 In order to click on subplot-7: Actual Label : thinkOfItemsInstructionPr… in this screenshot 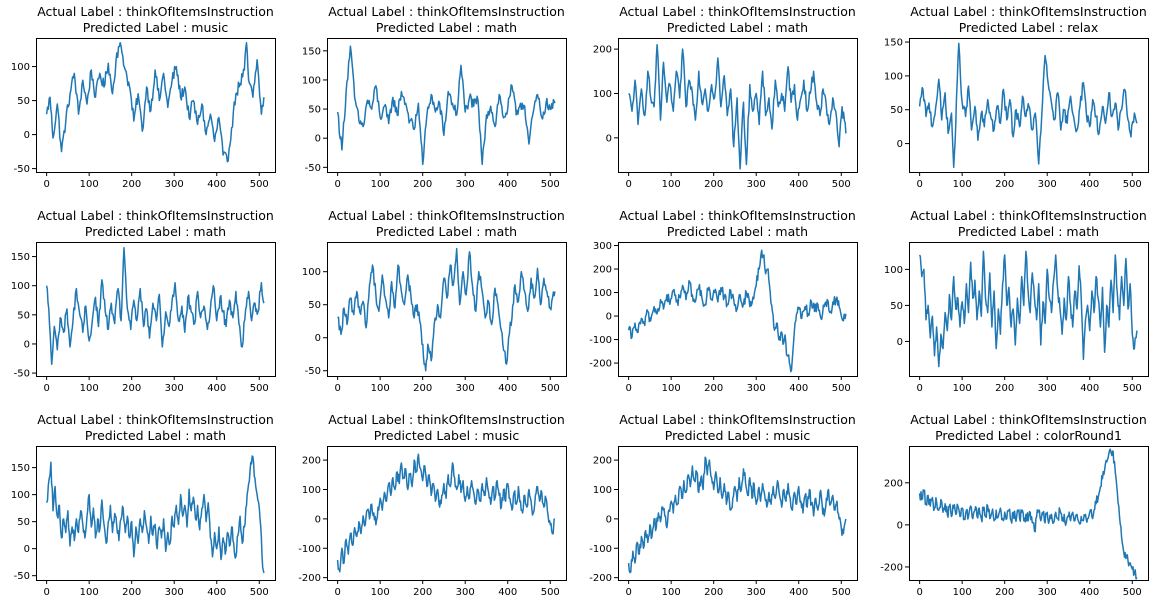, I will do `click(723, 301)`.